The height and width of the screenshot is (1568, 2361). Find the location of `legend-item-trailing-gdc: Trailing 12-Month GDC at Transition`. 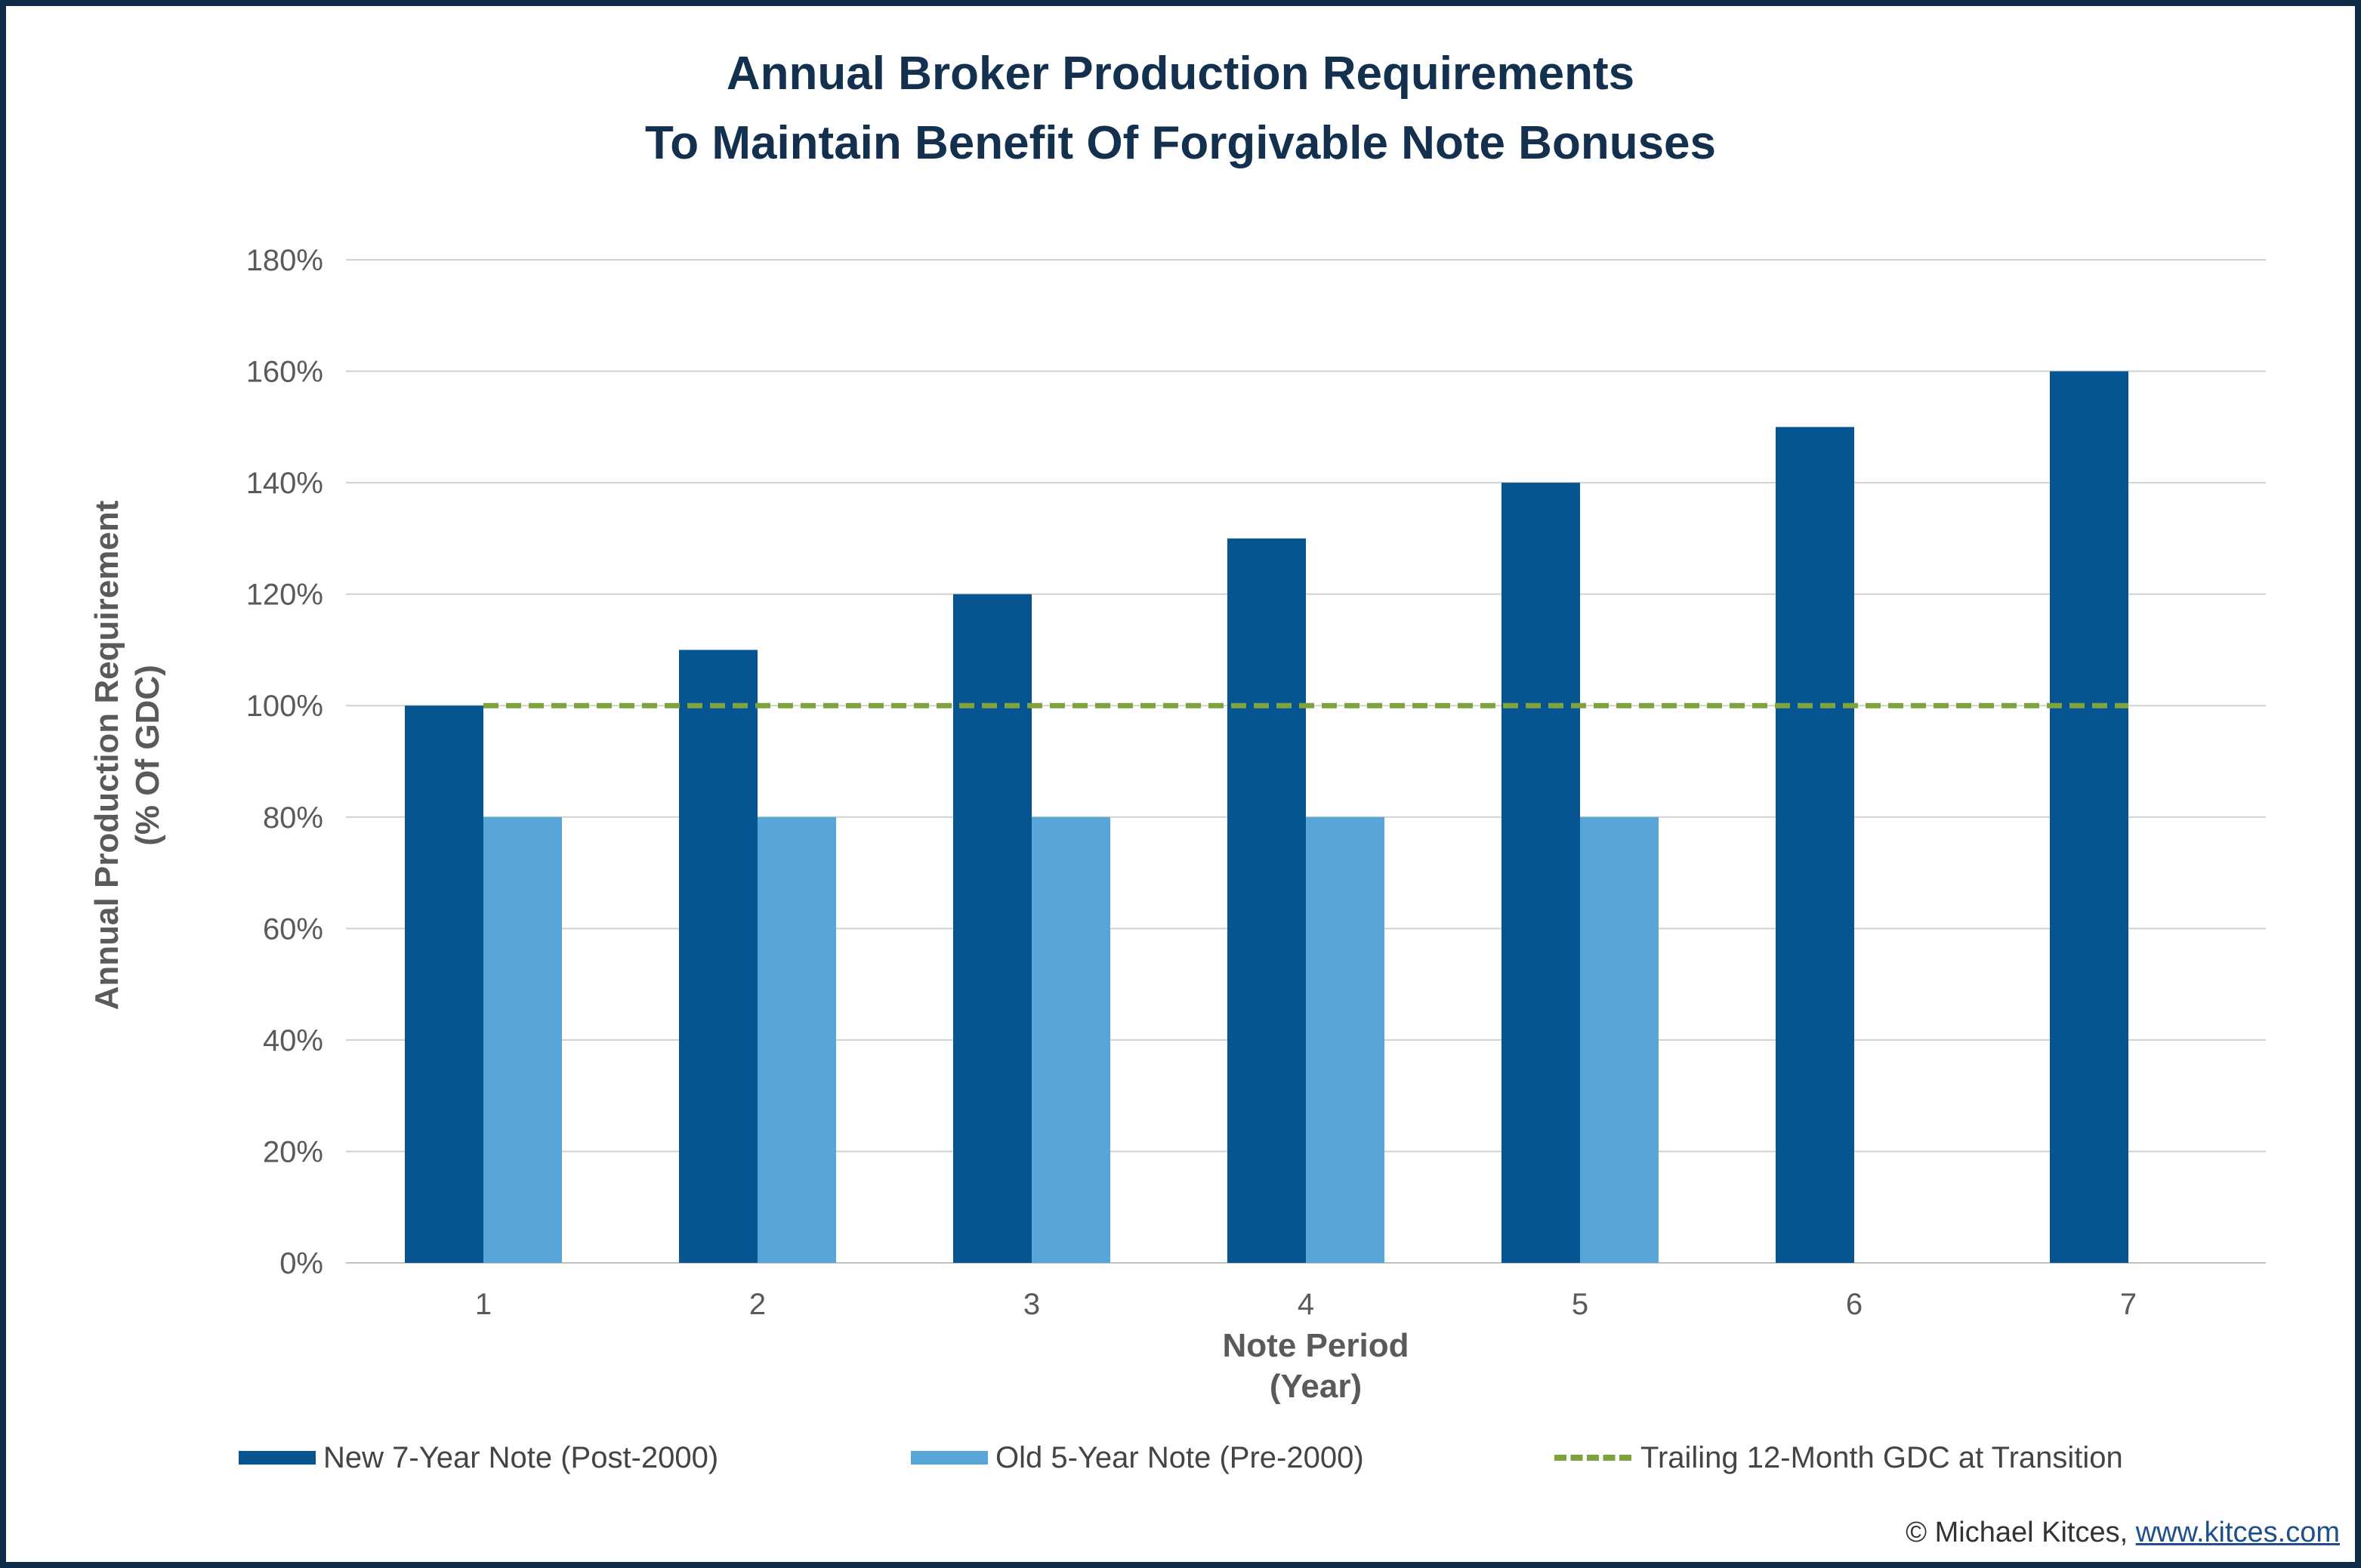

legend-item-trailing-gdc: Trailing 12-Month GDC at Transition is located at coordinates (1839, 1457).